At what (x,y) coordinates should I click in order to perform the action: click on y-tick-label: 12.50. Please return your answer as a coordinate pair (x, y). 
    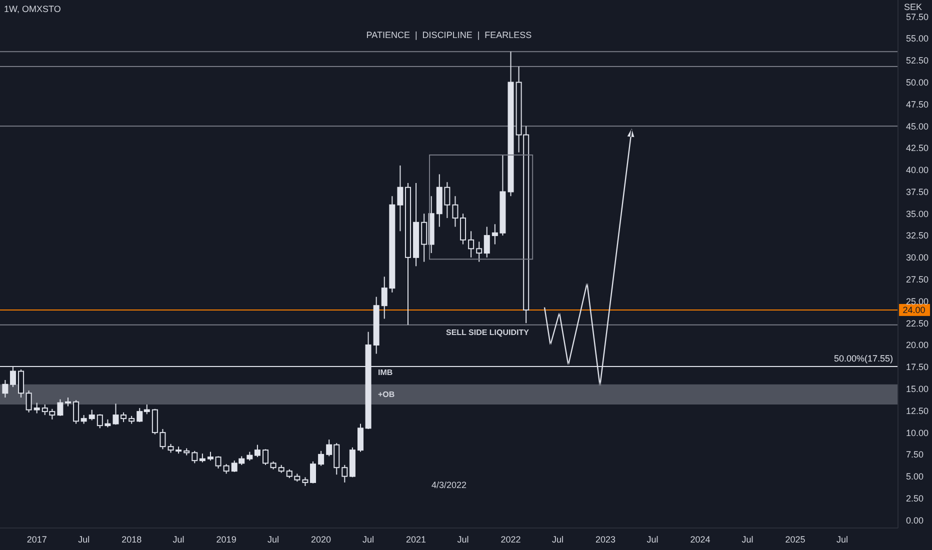
    Looking at the image, I should click on (917, 411).